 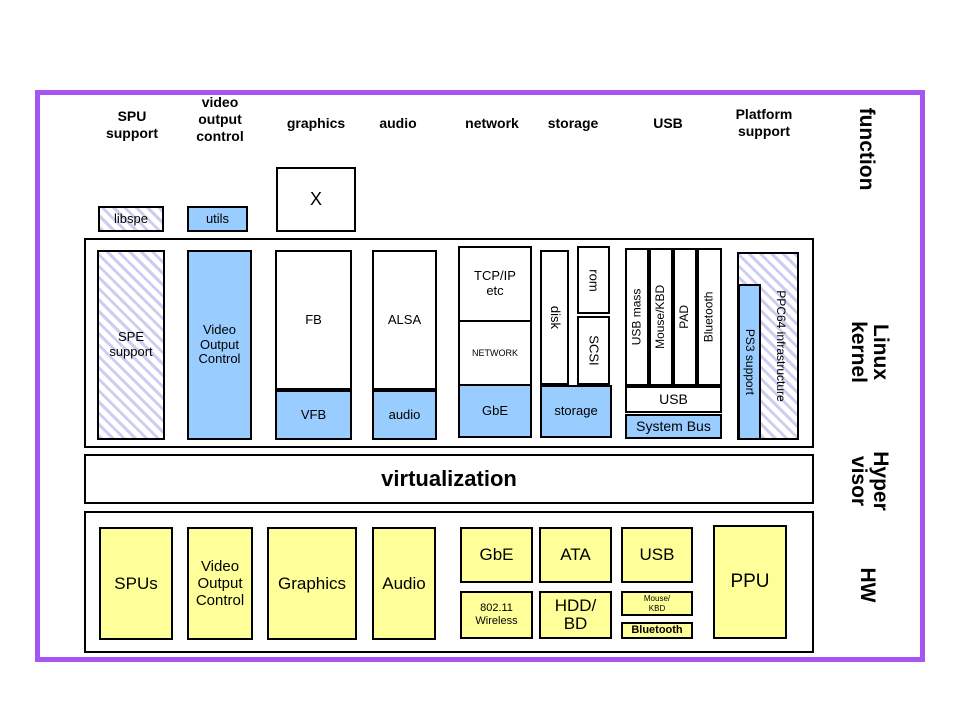 I want to click on kernel-usb-mass-label: USB mass, so click(x=636, y=317).